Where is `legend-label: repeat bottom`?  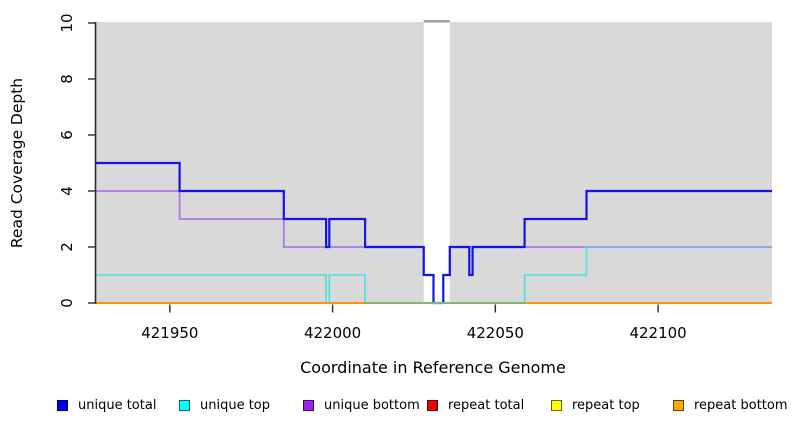
legend-label: repeat bottom is located at coordinates (741, 405).